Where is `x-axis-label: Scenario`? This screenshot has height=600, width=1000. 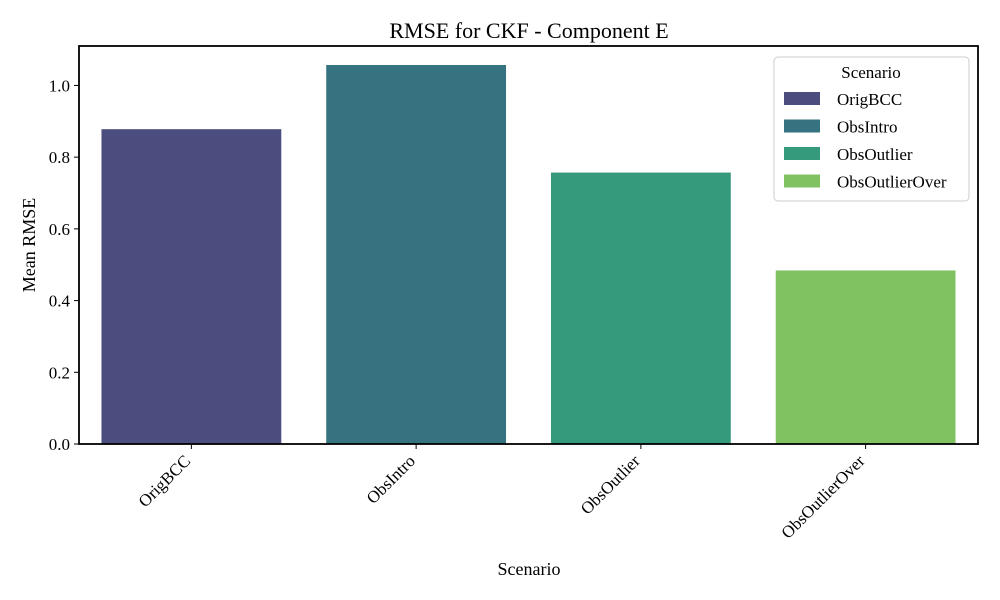
x-axis-label: Scenario is located at coordinates (529, 569).